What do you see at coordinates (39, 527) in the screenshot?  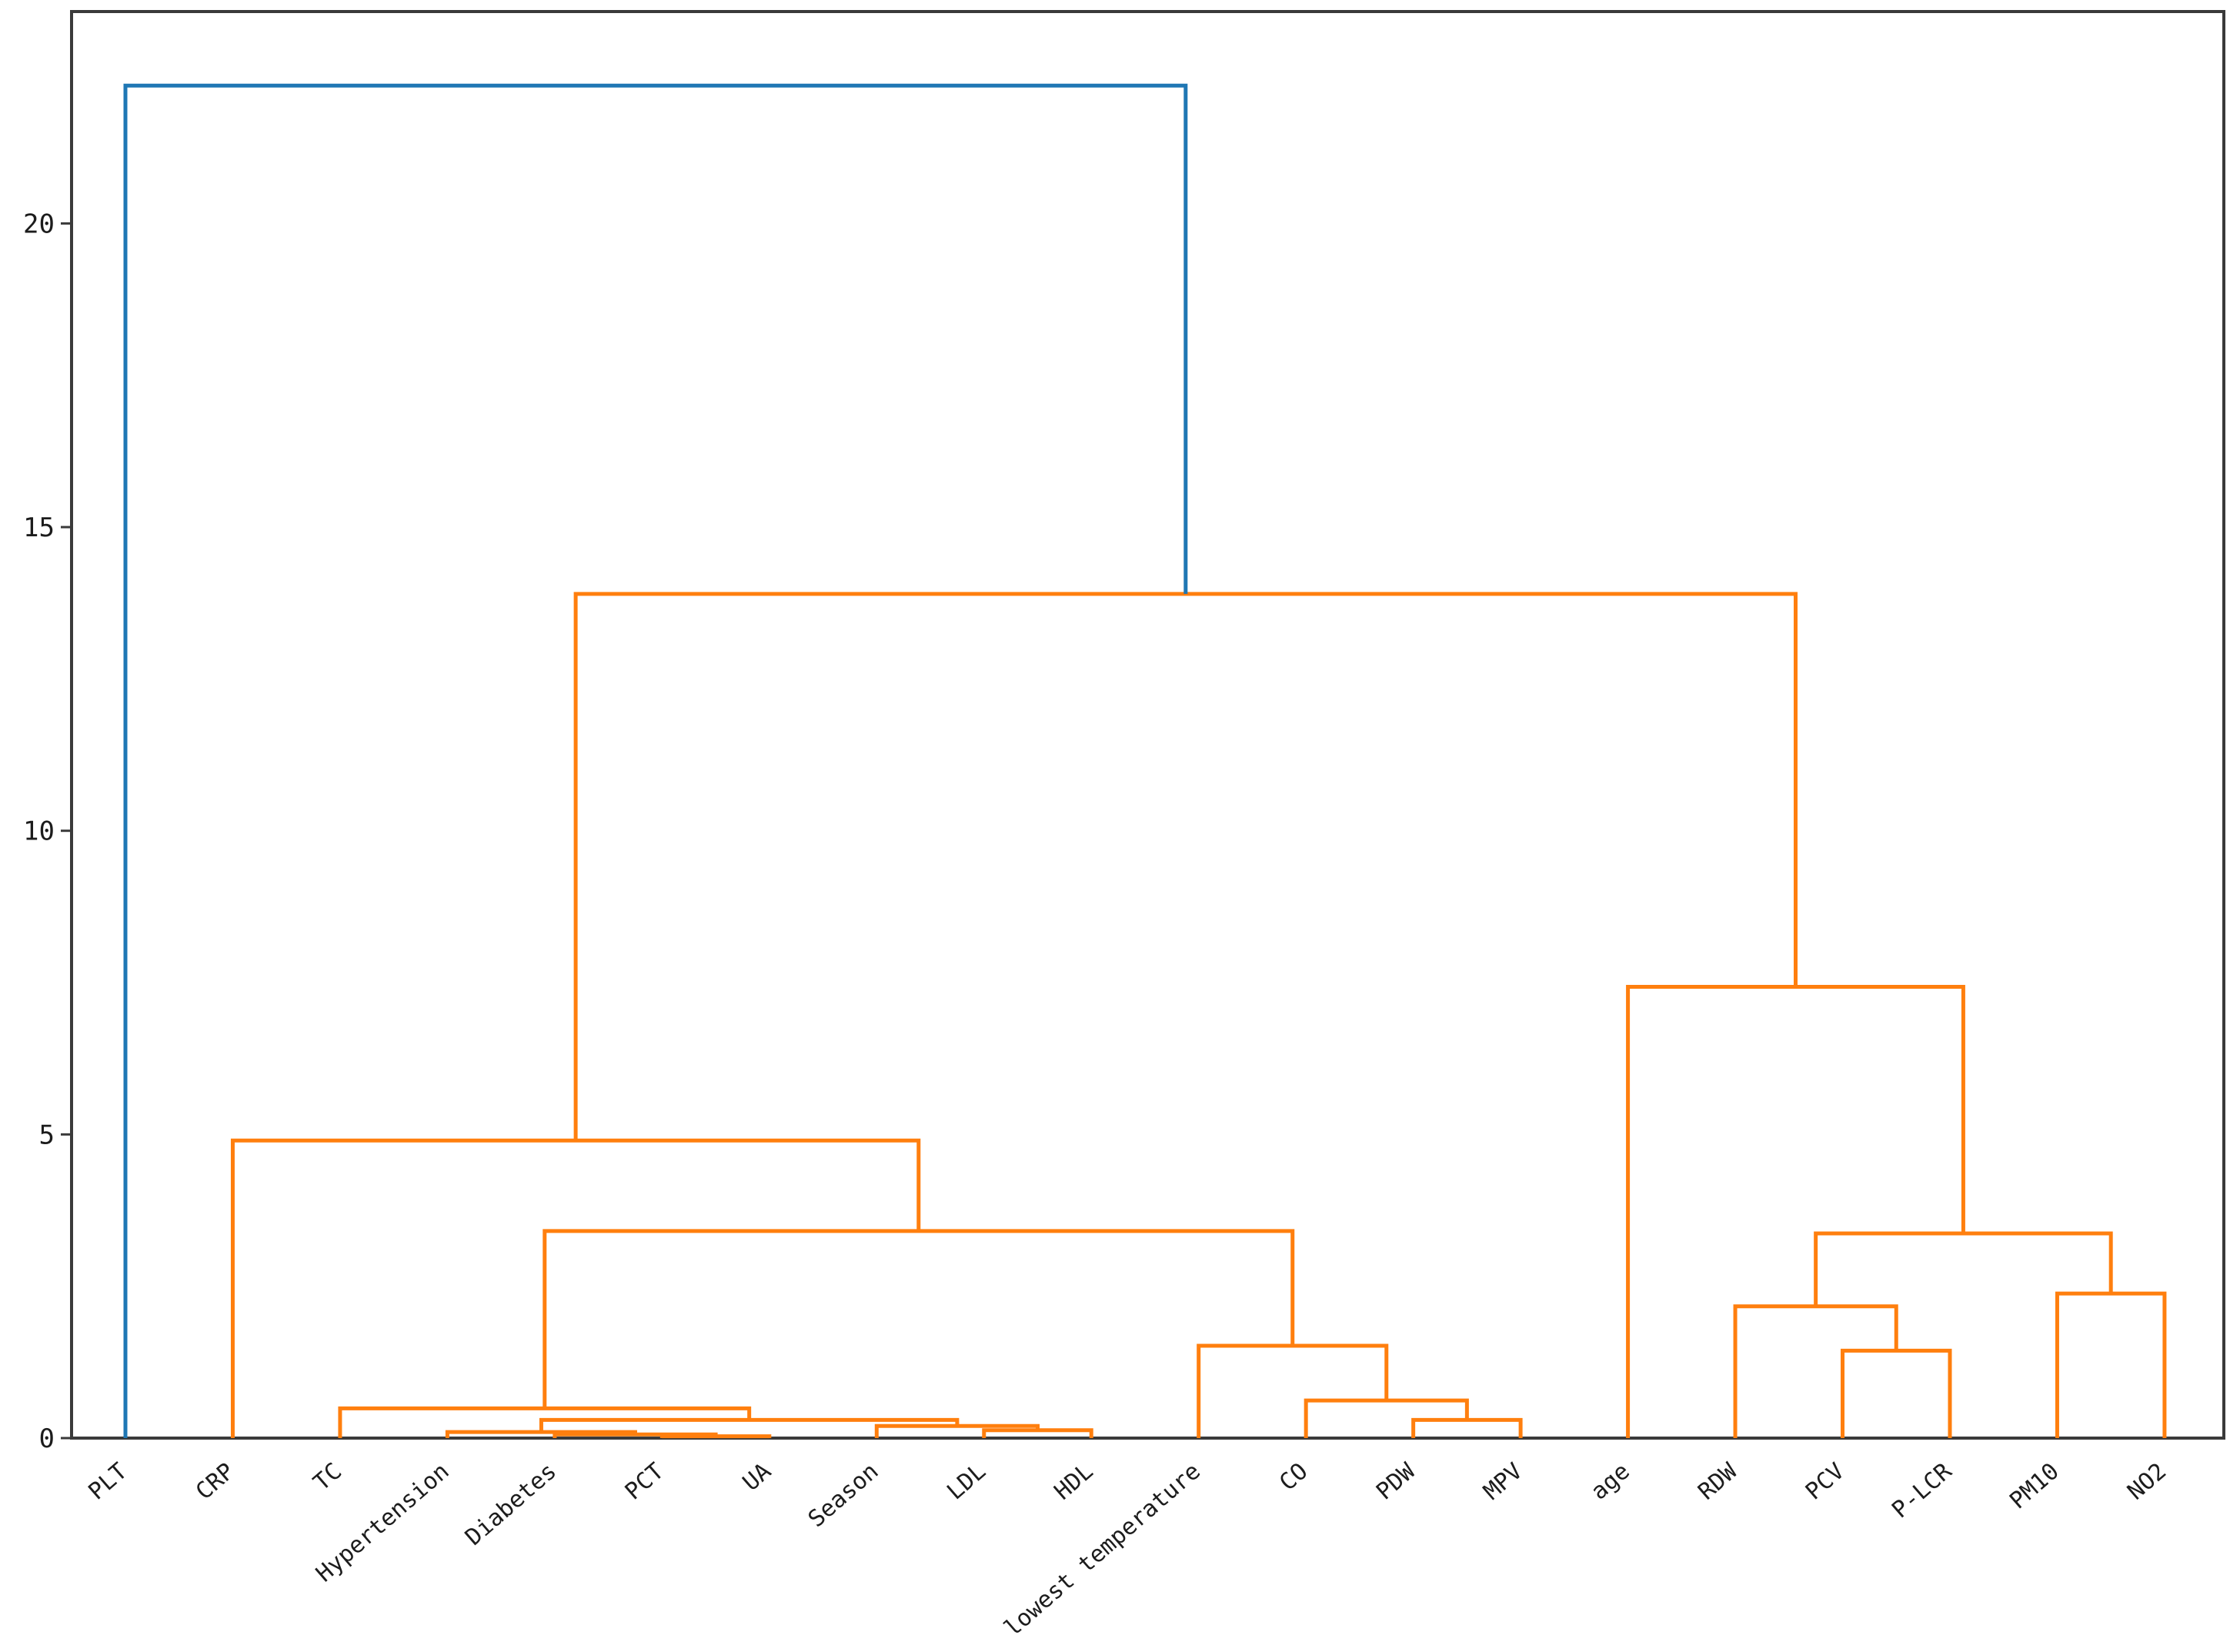 I see `y-tick-label: 15` at bounding box center [39, 527].